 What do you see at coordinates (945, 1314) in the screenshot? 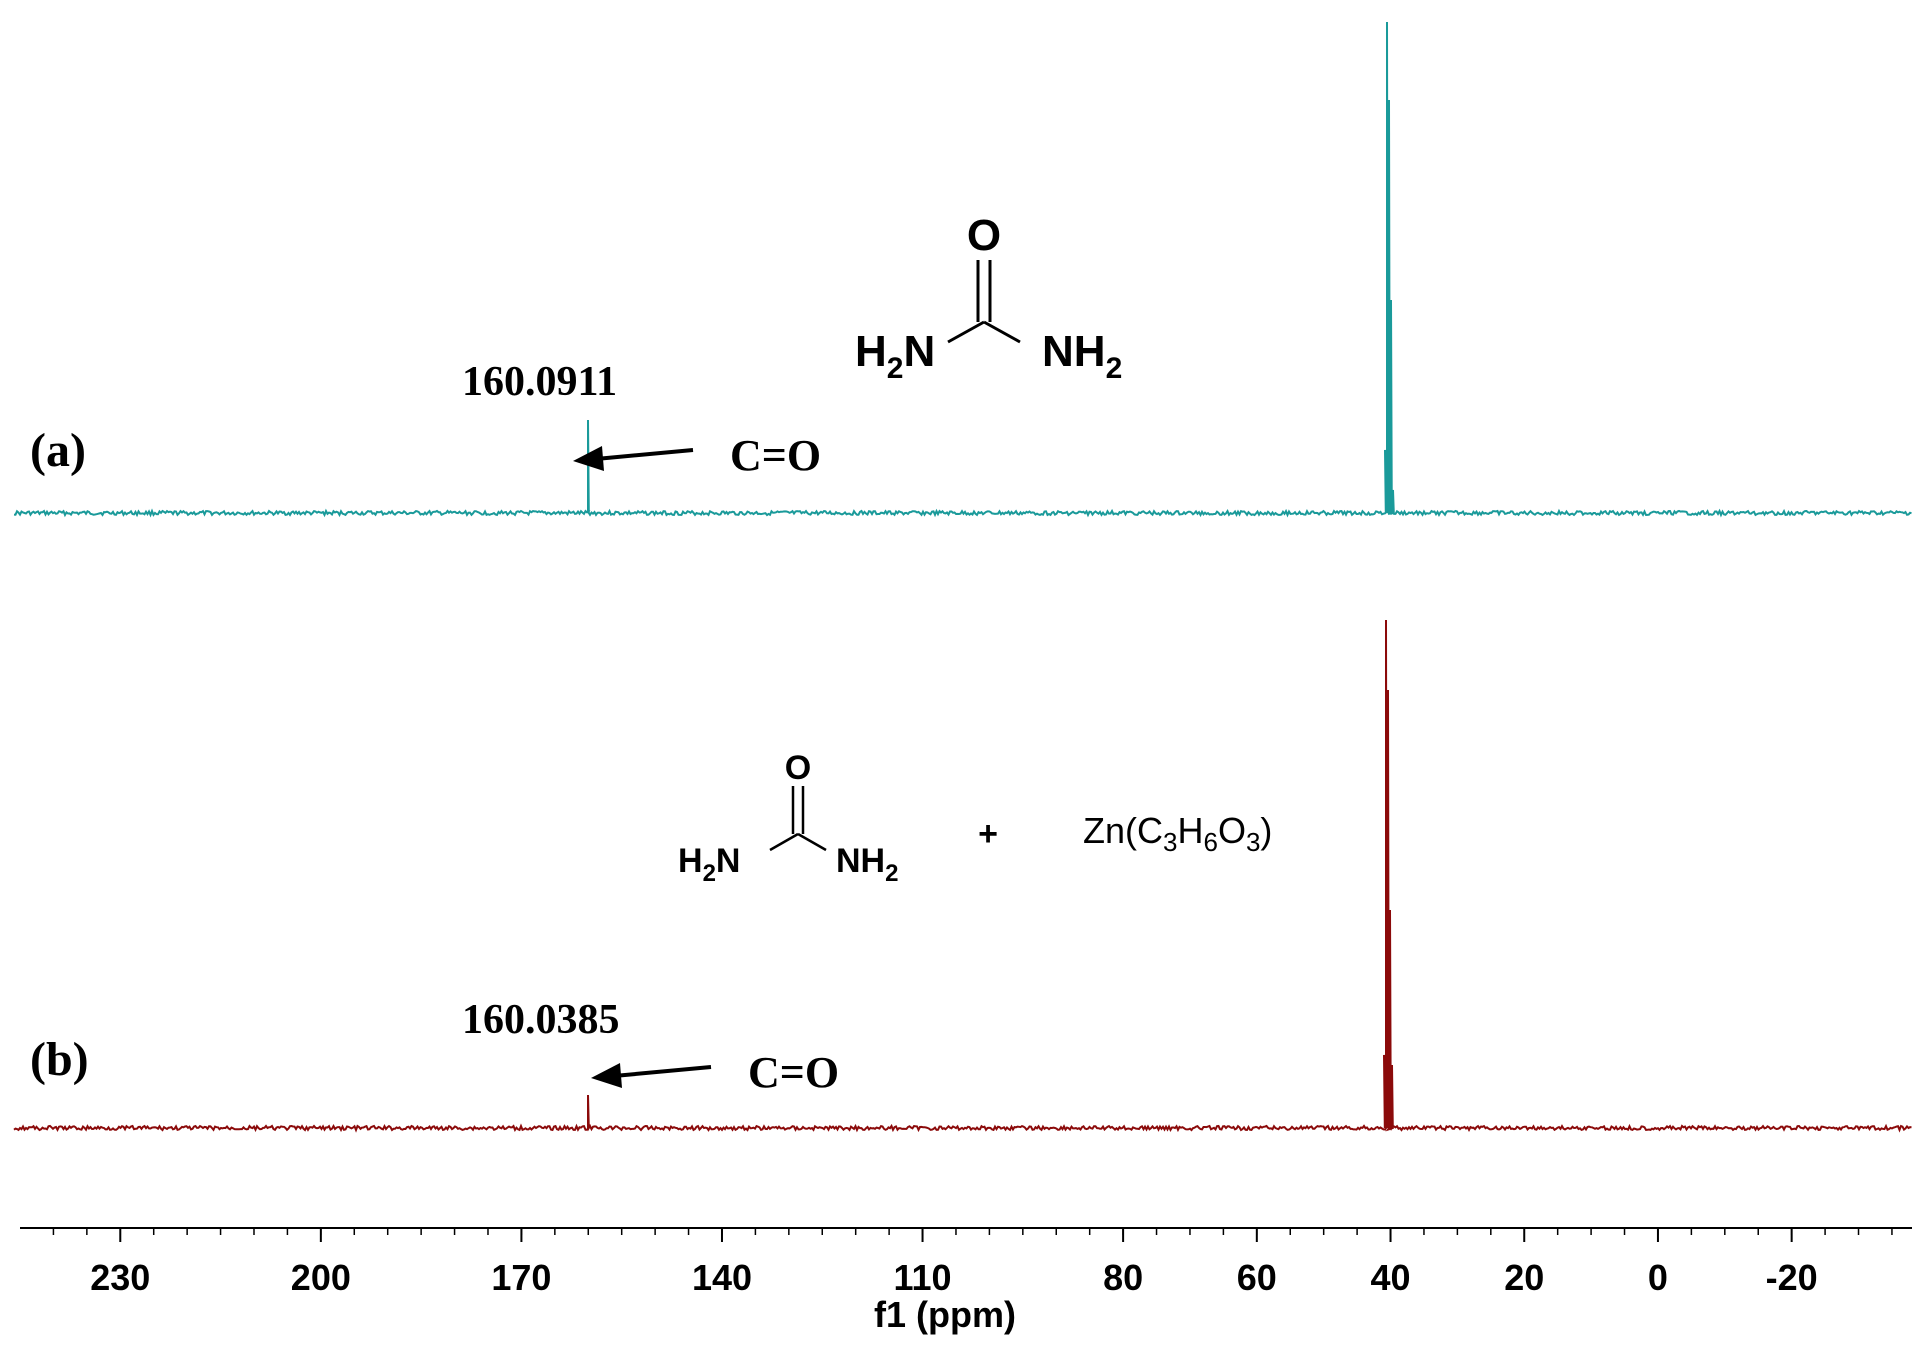
I see `x-axis-title: f1 (ppm)` at bounding box center [945, 1314].